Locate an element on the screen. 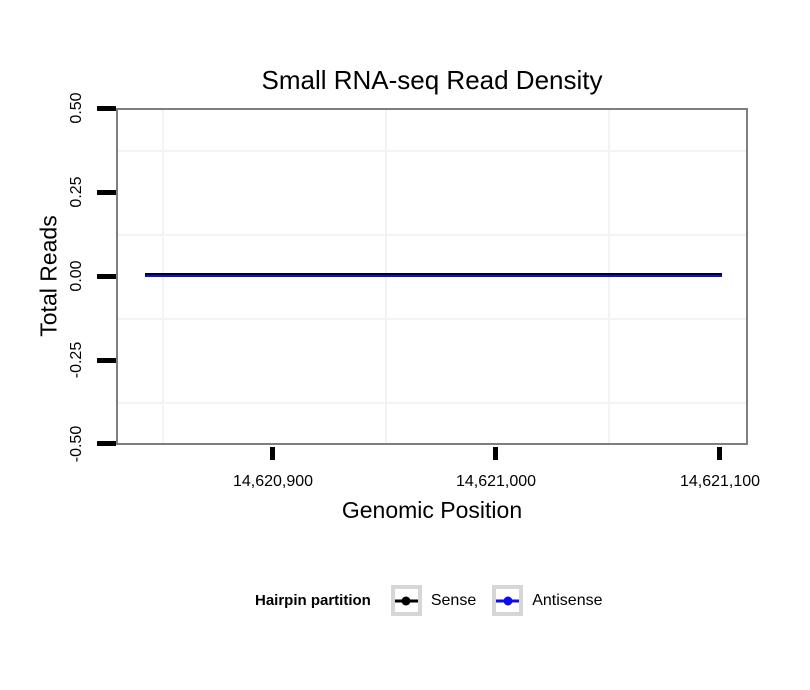 The image size is (810, 690). legend-title: Hairpin partition is located at coordinates (313, 600).